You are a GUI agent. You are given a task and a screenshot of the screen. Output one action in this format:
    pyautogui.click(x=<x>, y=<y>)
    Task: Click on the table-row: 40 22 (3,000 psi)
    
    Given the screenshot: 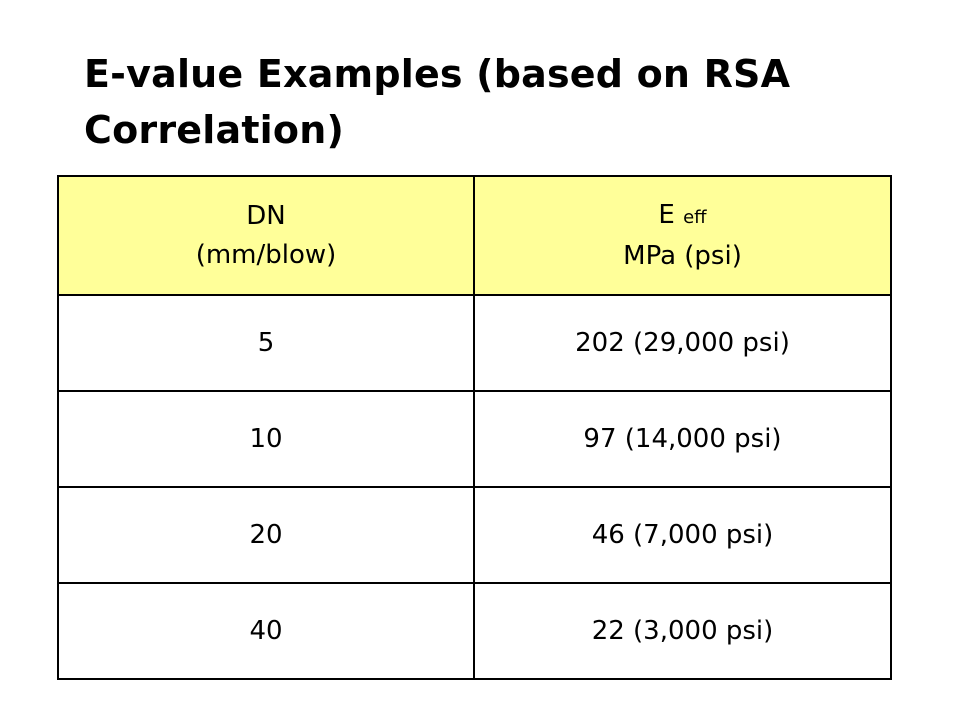 What is the action you would take?
    pyautogui.click(x=474, y=631)
    